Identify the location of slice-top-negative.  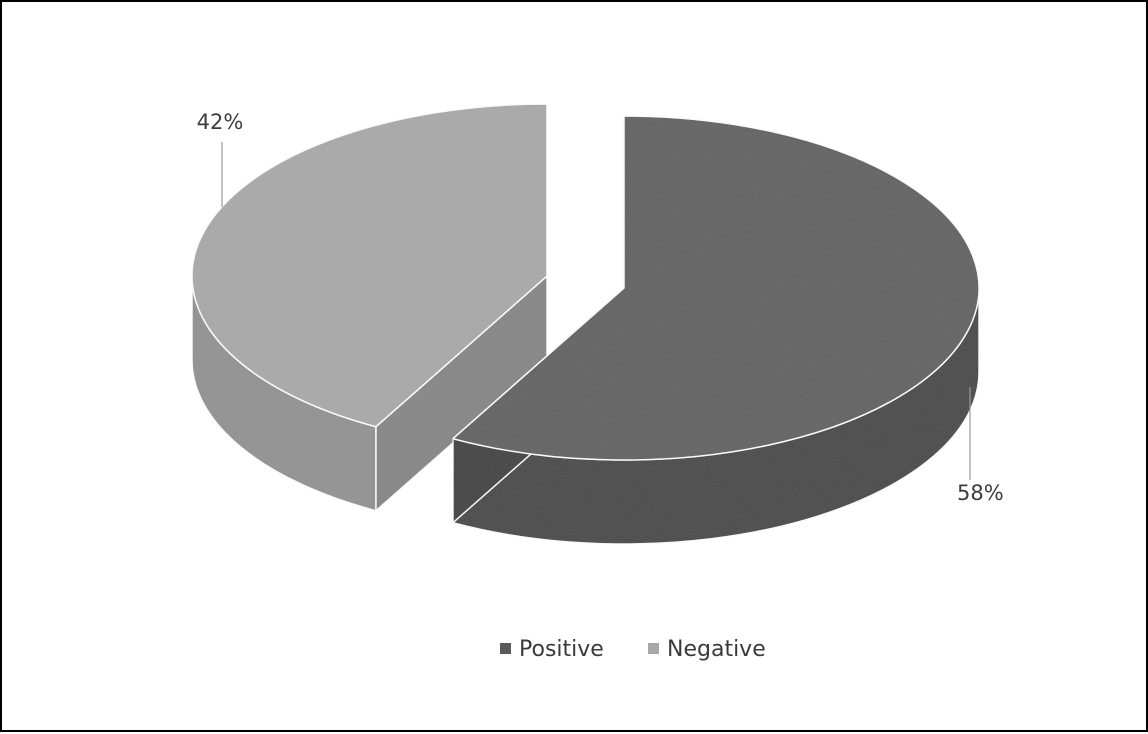
(369, 265).